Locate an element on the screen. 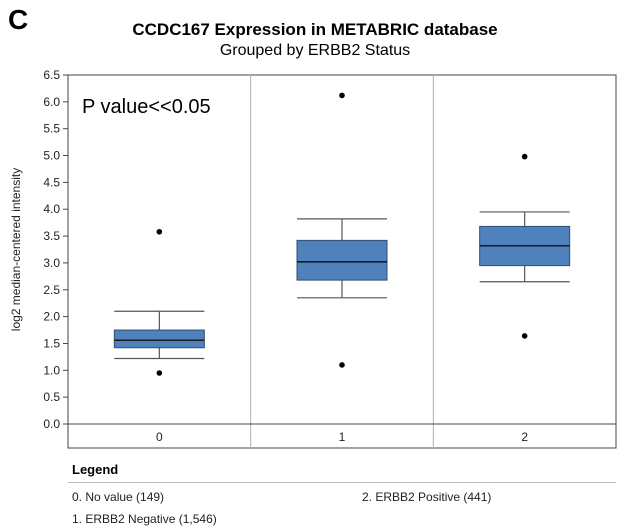 This screenshot has width=621, height=531. legend-entry-2: 2. ERBB2 Positive (441) is located at coordinates (427, 497).